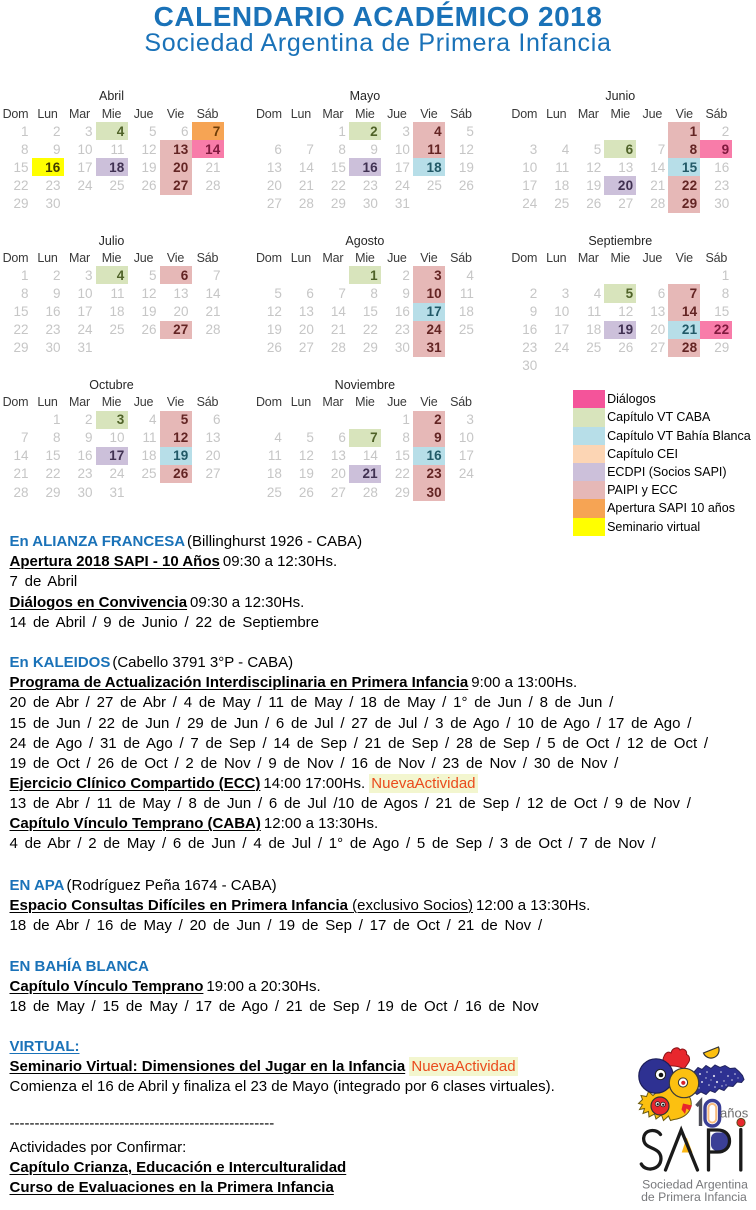 This screenshot has height=1210, width=756. What do you see at coordinates (734, 1113) in the screenshot?
I see `svg-text: años` at bounding box center [734, 1113].